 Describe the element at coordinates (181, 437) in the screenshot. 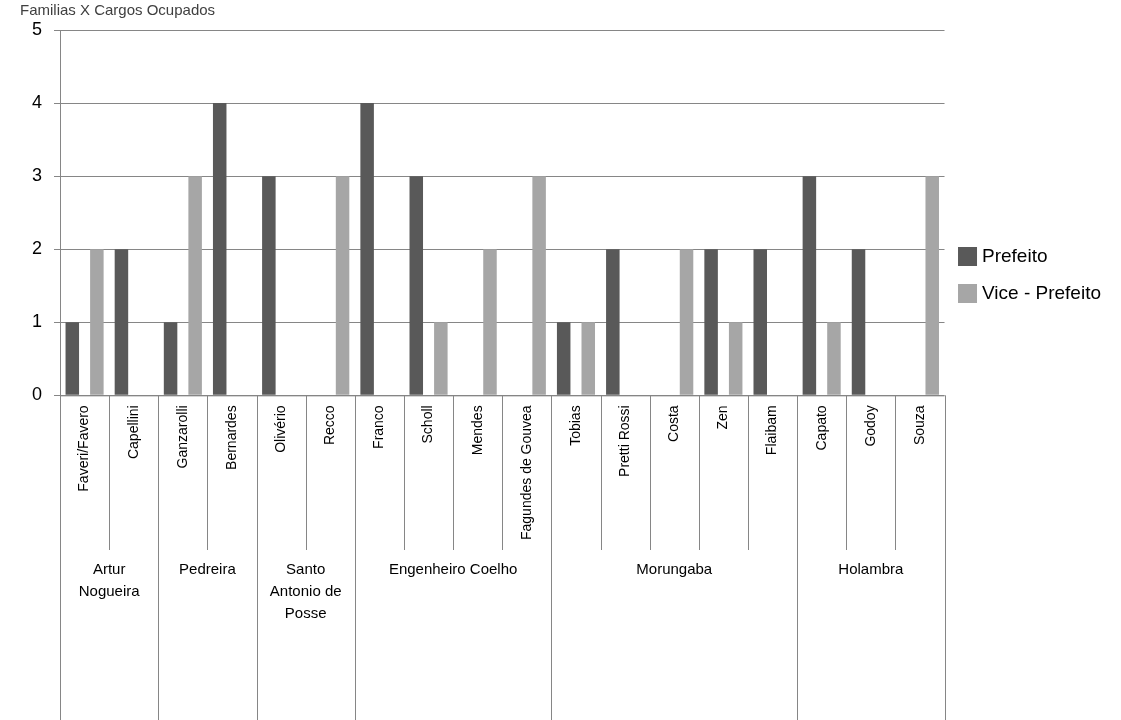

I see `x-tick-label: Ganzarolli` at that location.